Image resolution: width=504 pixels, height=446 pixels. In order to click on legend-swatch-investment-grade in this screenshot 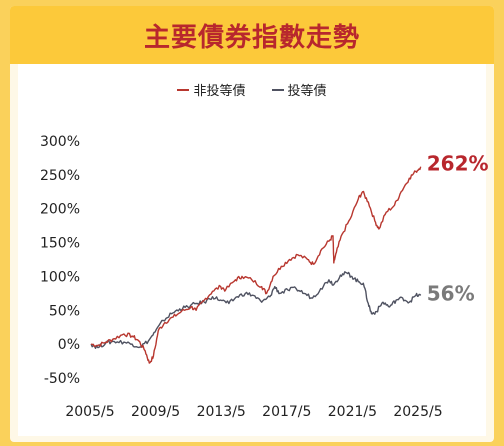, I will do `click(277, 89)`.